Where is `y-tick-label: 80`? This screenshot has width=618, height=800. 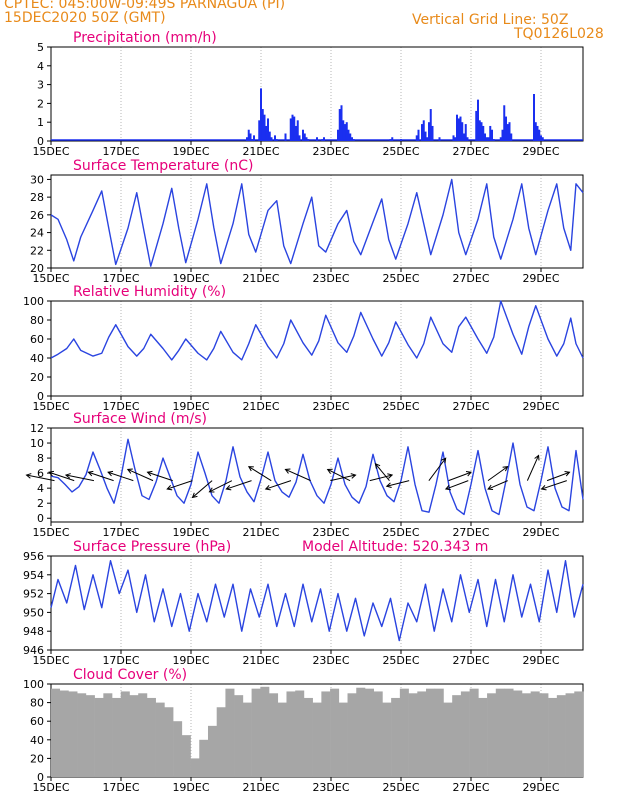 y-tick-label: 80 is located at coordinates (37, 320).